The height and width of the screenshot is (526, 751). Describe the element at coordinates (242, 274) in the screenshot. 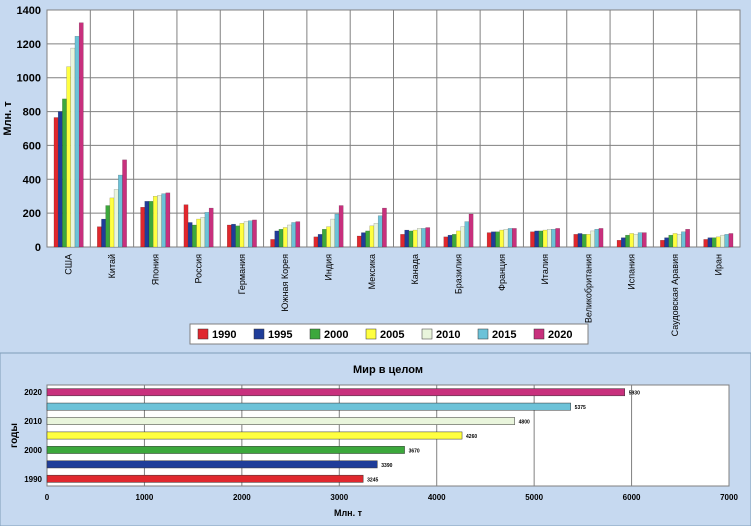

I see `category-label: Германия` at that location.